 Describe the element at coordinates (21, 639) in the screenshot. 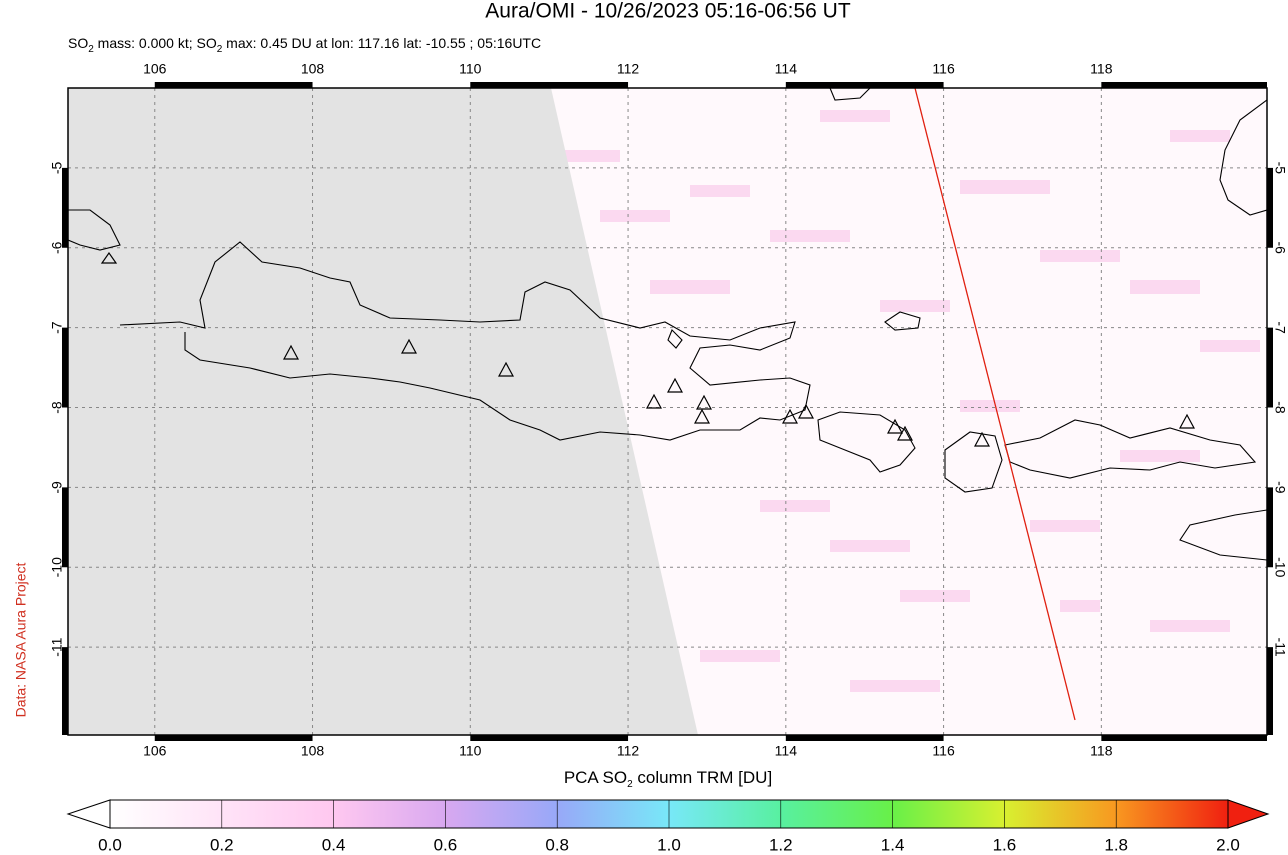

I see `credit: Data: NASA Aura Project` at that location.